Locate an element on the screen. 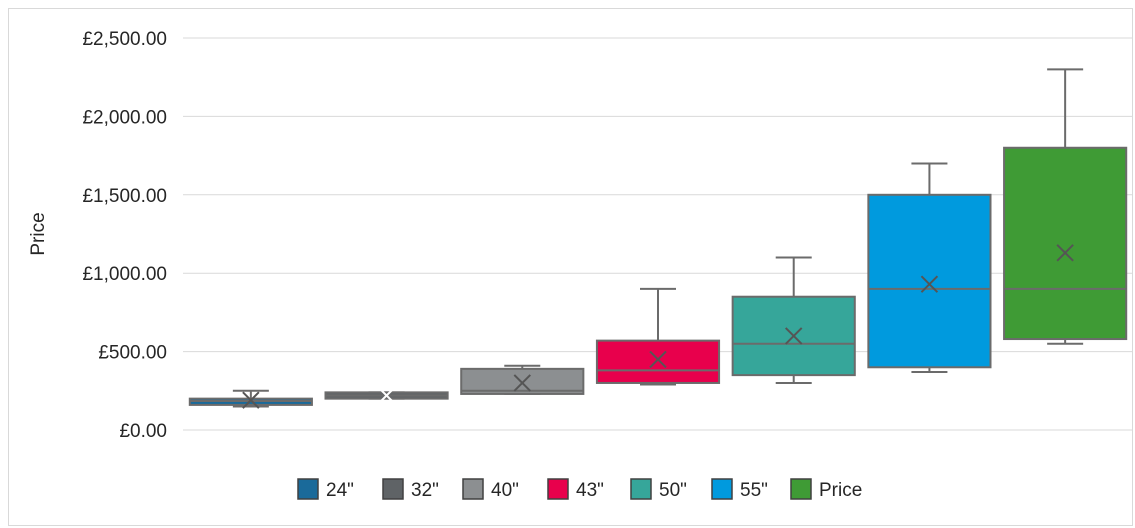  legend-label: 50" is located at coordinates (673, 490).